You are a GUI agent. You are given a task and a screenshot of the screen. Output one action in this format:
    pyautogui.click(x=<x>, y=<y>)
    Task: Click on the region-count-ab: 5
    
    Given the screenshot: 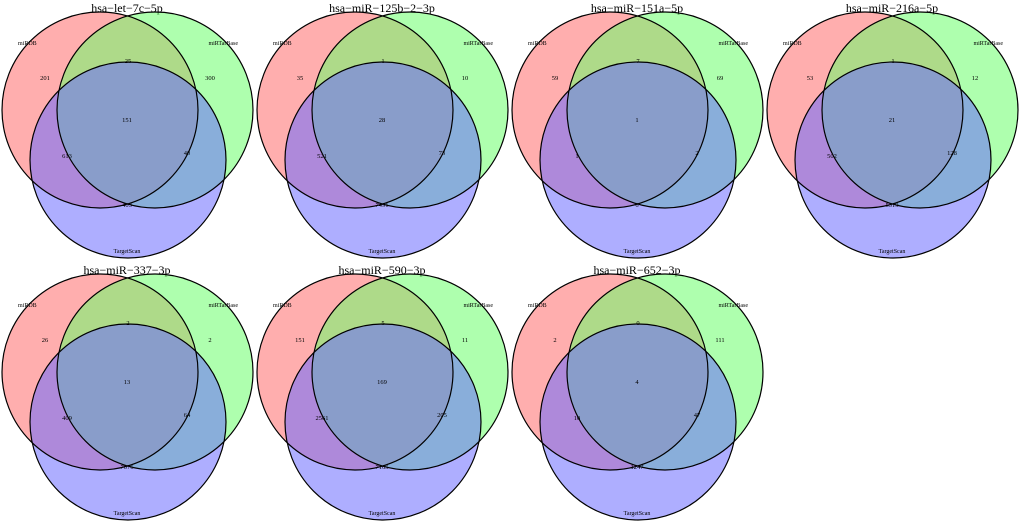 What is the action you would take?
    pyautogui.click(x=382, y=323)
    